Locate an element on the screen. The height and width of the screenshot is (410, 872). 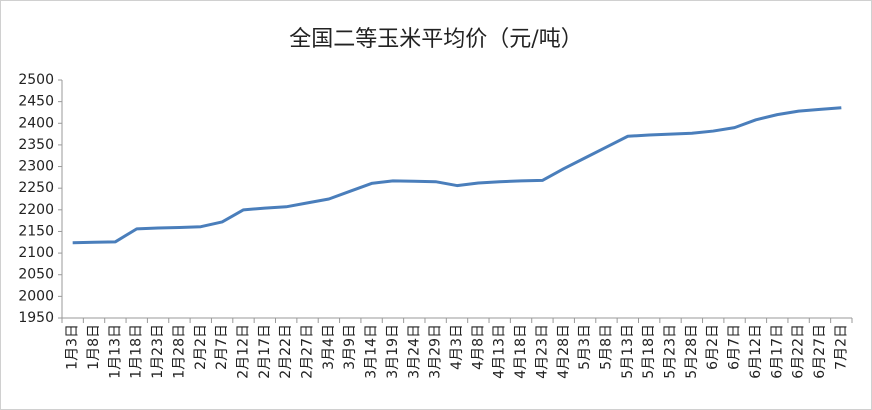
chart-title: 全国二等玉米平均价（元/吨） is located at coordinates (435, 39).